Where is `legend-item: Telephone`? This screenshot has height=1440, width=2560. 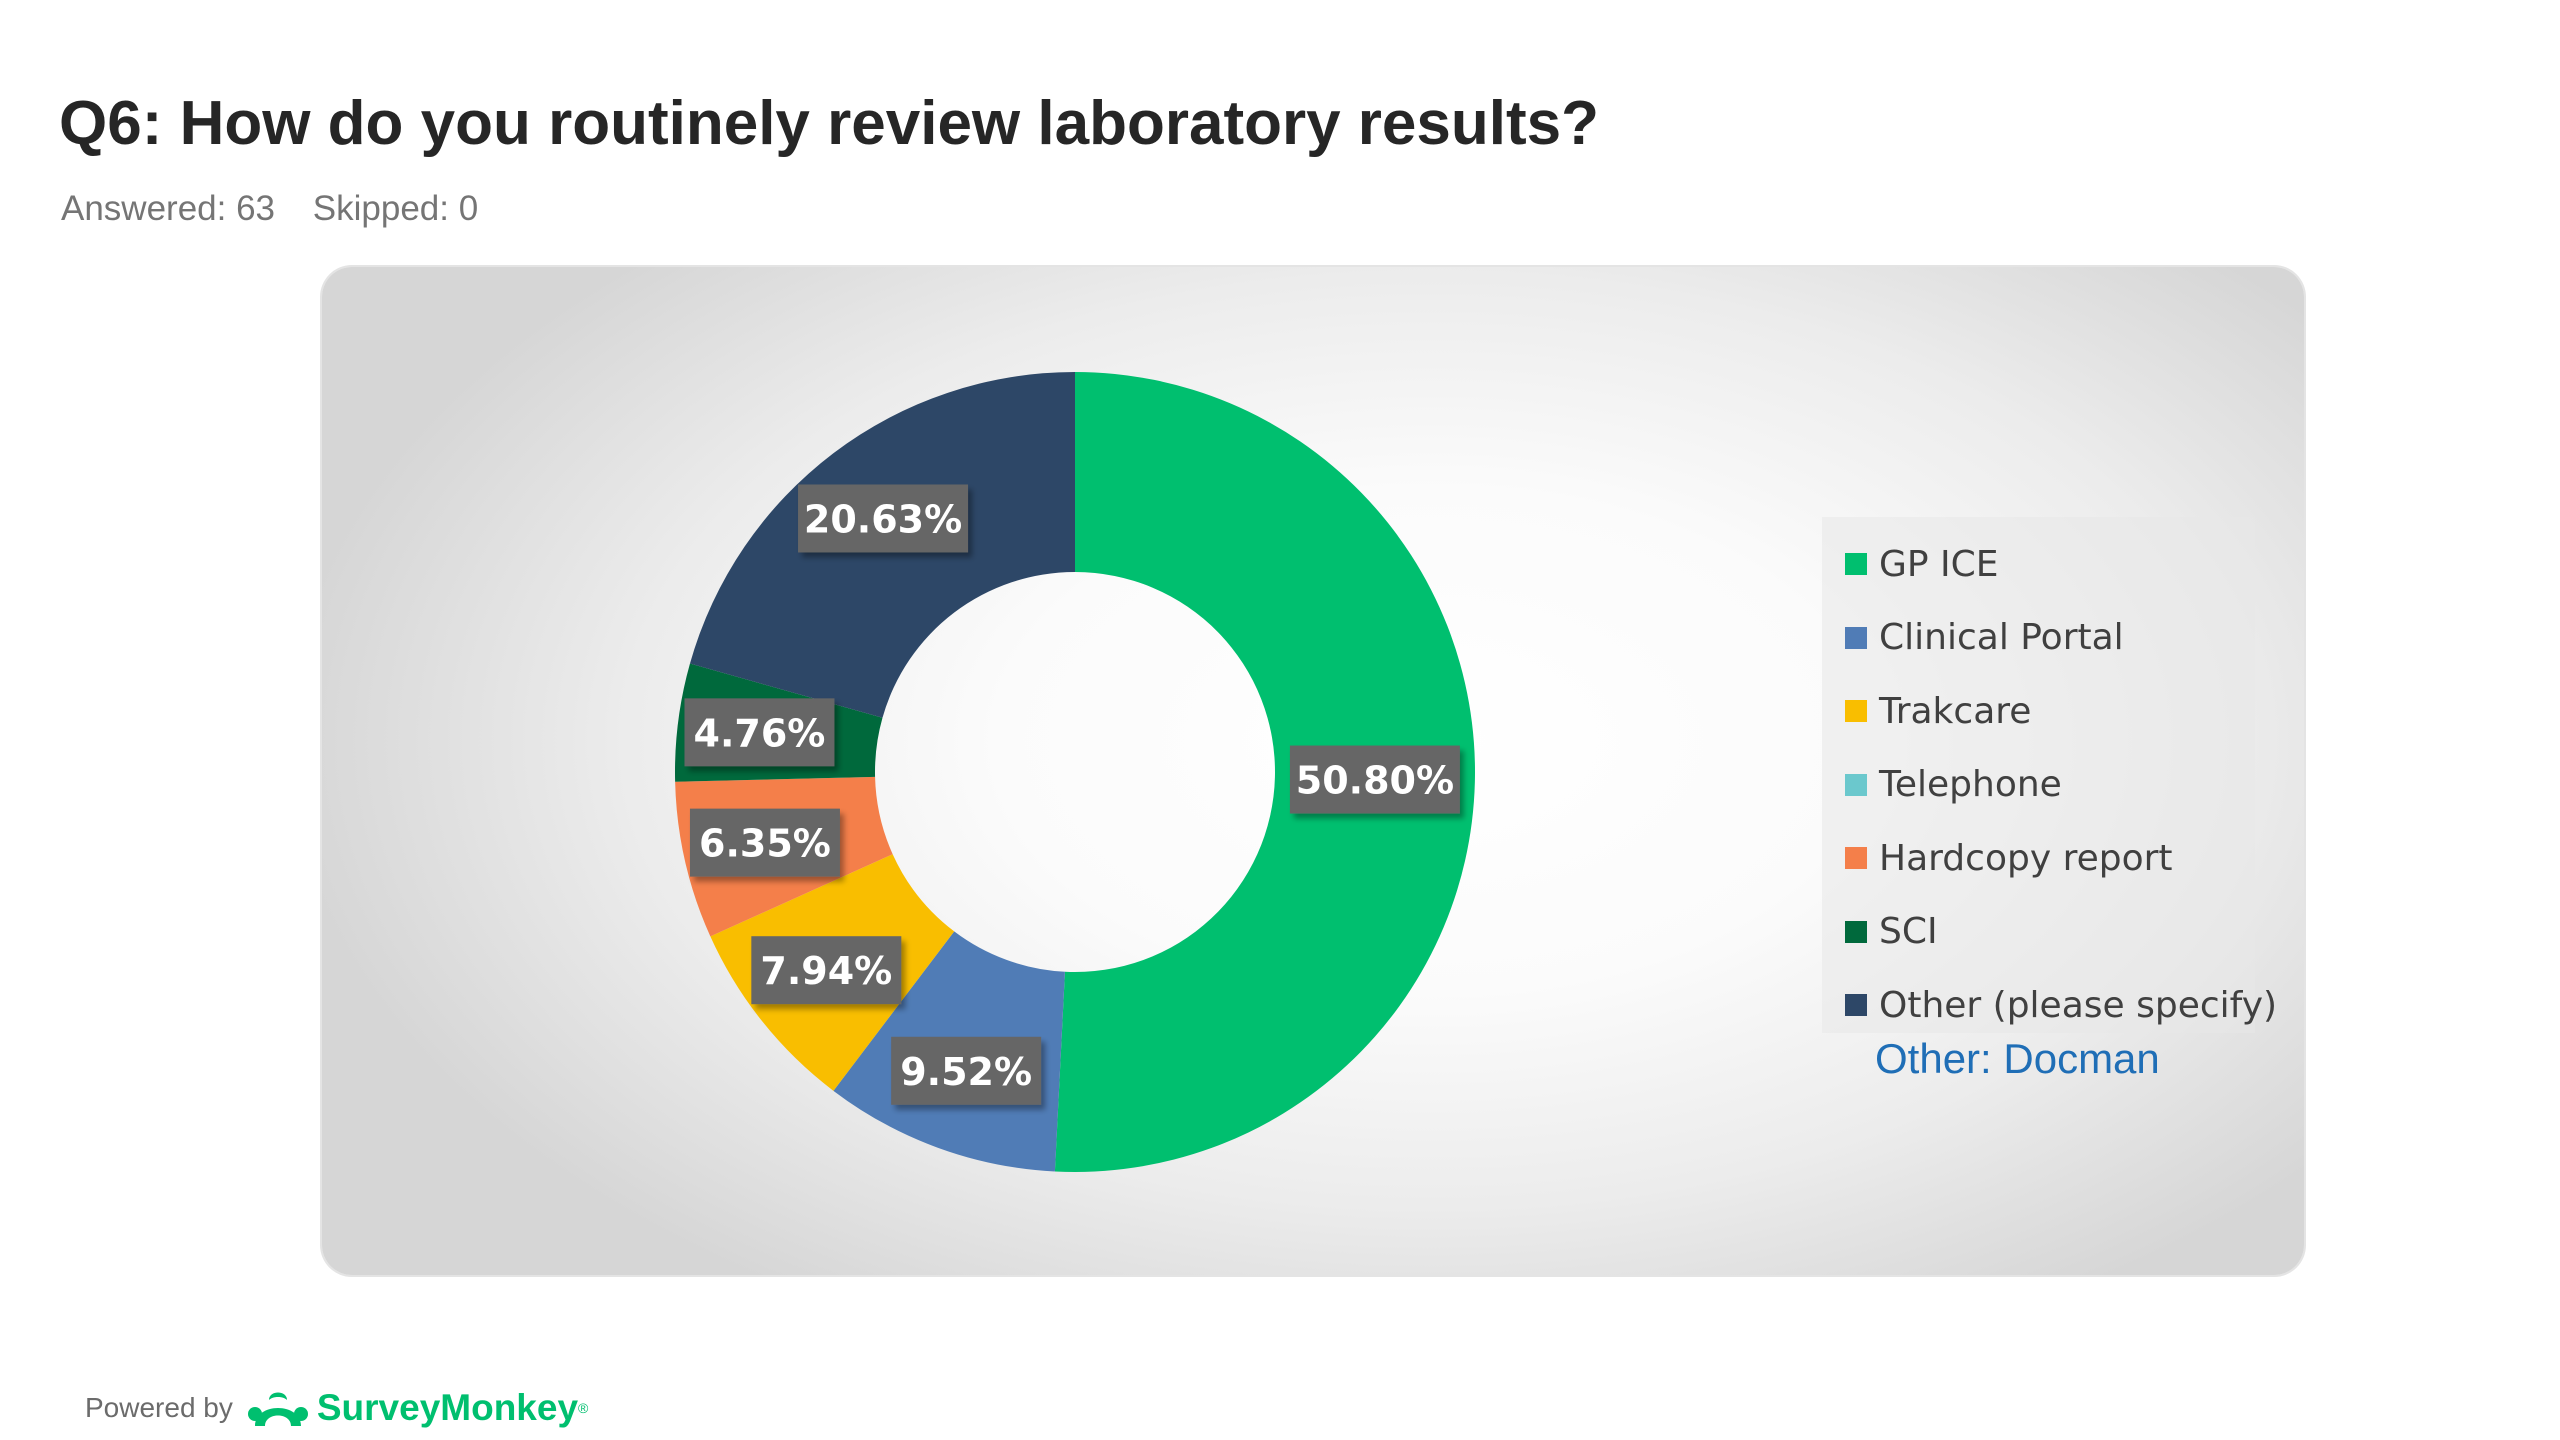 legend-item: Telephone is located at coordinates (1953, 785).